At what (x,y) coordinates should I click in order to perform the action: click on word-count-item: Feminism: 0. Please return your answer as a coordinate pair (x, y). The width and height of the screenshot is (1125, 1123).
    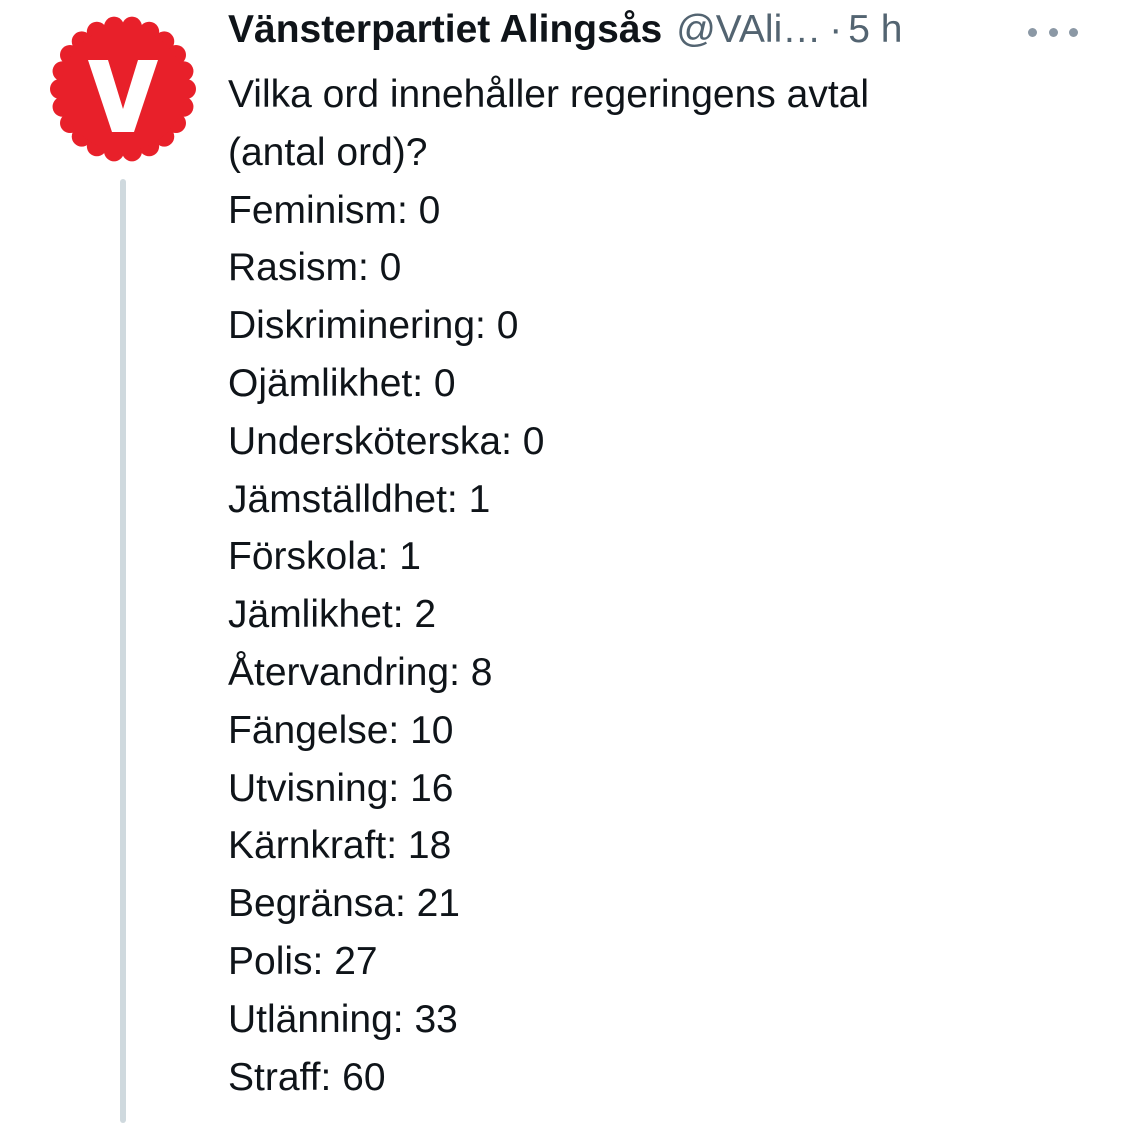
    Looking at the image, I should click on (334, 210).